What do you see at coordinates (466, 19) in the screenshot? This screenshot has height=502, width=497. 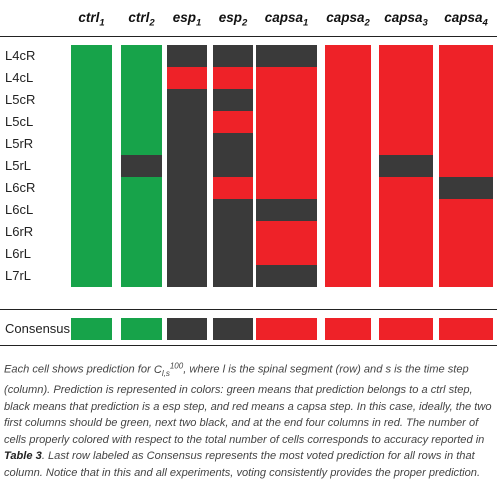 I see `column-header-capsa-4: capsa4` at bounding box center [466, 19].